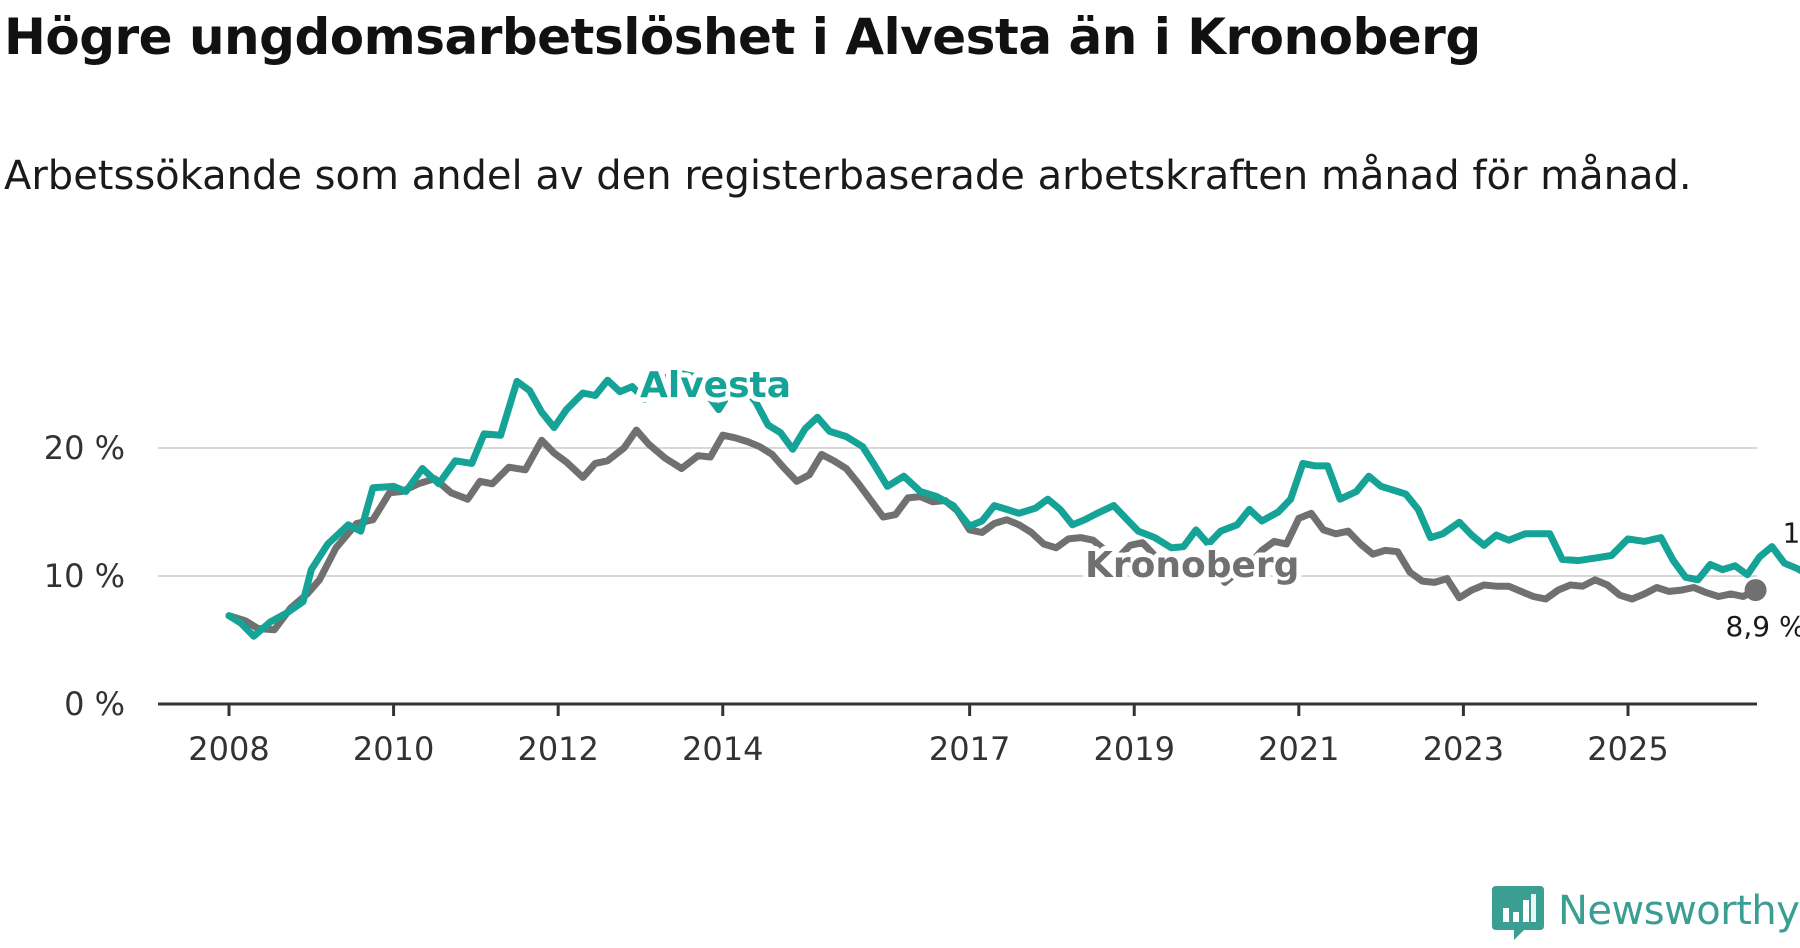 This screenshot has width=1800, height=948. I want to click on y-tick-label: 20 %, so click(84, 448).